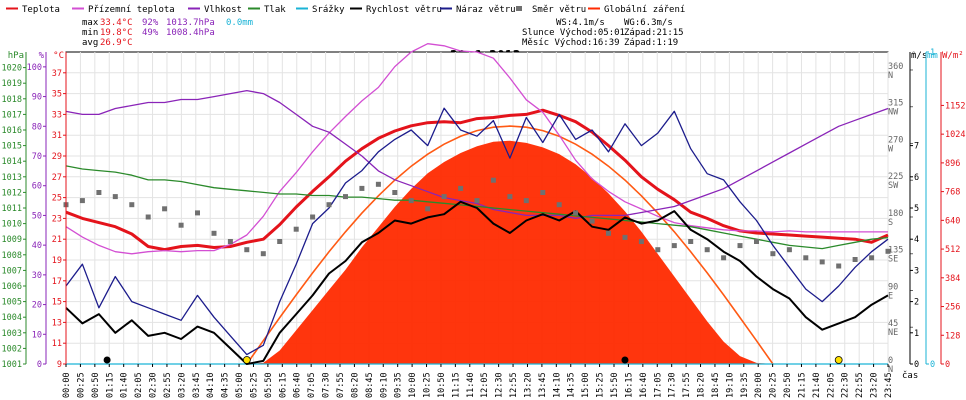 Image resolution: width=966 pixels, height=400 pixels. What do you see at coordinates (519, 8) in the screenshot?
I see `legend-swatch` at bounding box center [519, 8].